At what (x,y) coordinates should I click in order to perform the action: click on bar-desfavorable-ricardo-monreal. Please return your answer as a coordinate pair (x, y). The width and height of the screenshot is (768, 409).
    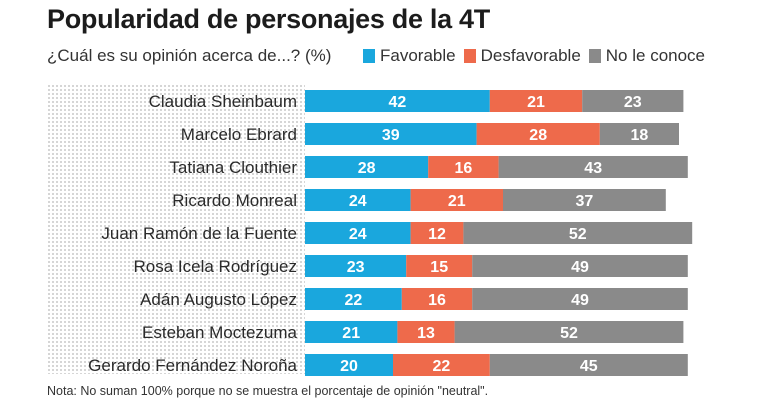
    Looking at the image, I should click on (456, 200).